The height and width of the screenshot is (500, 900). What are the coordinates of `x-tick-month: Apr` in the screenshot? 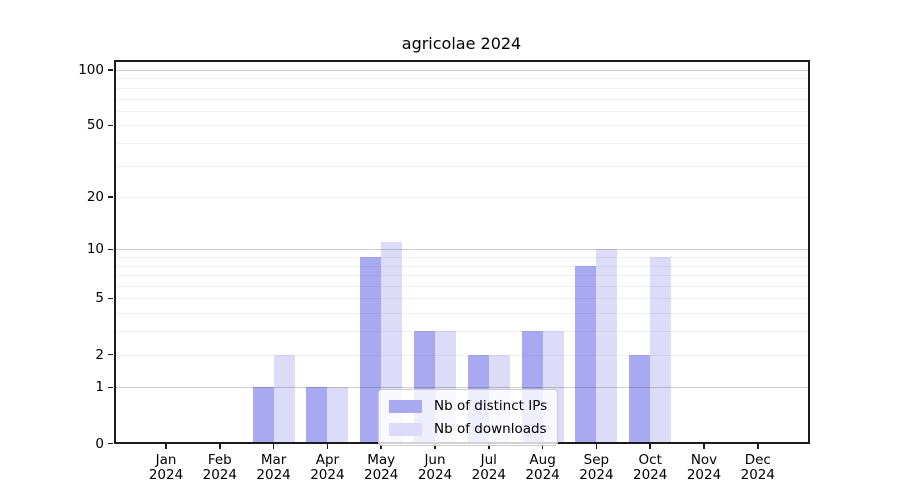 It's located at (327, 459).